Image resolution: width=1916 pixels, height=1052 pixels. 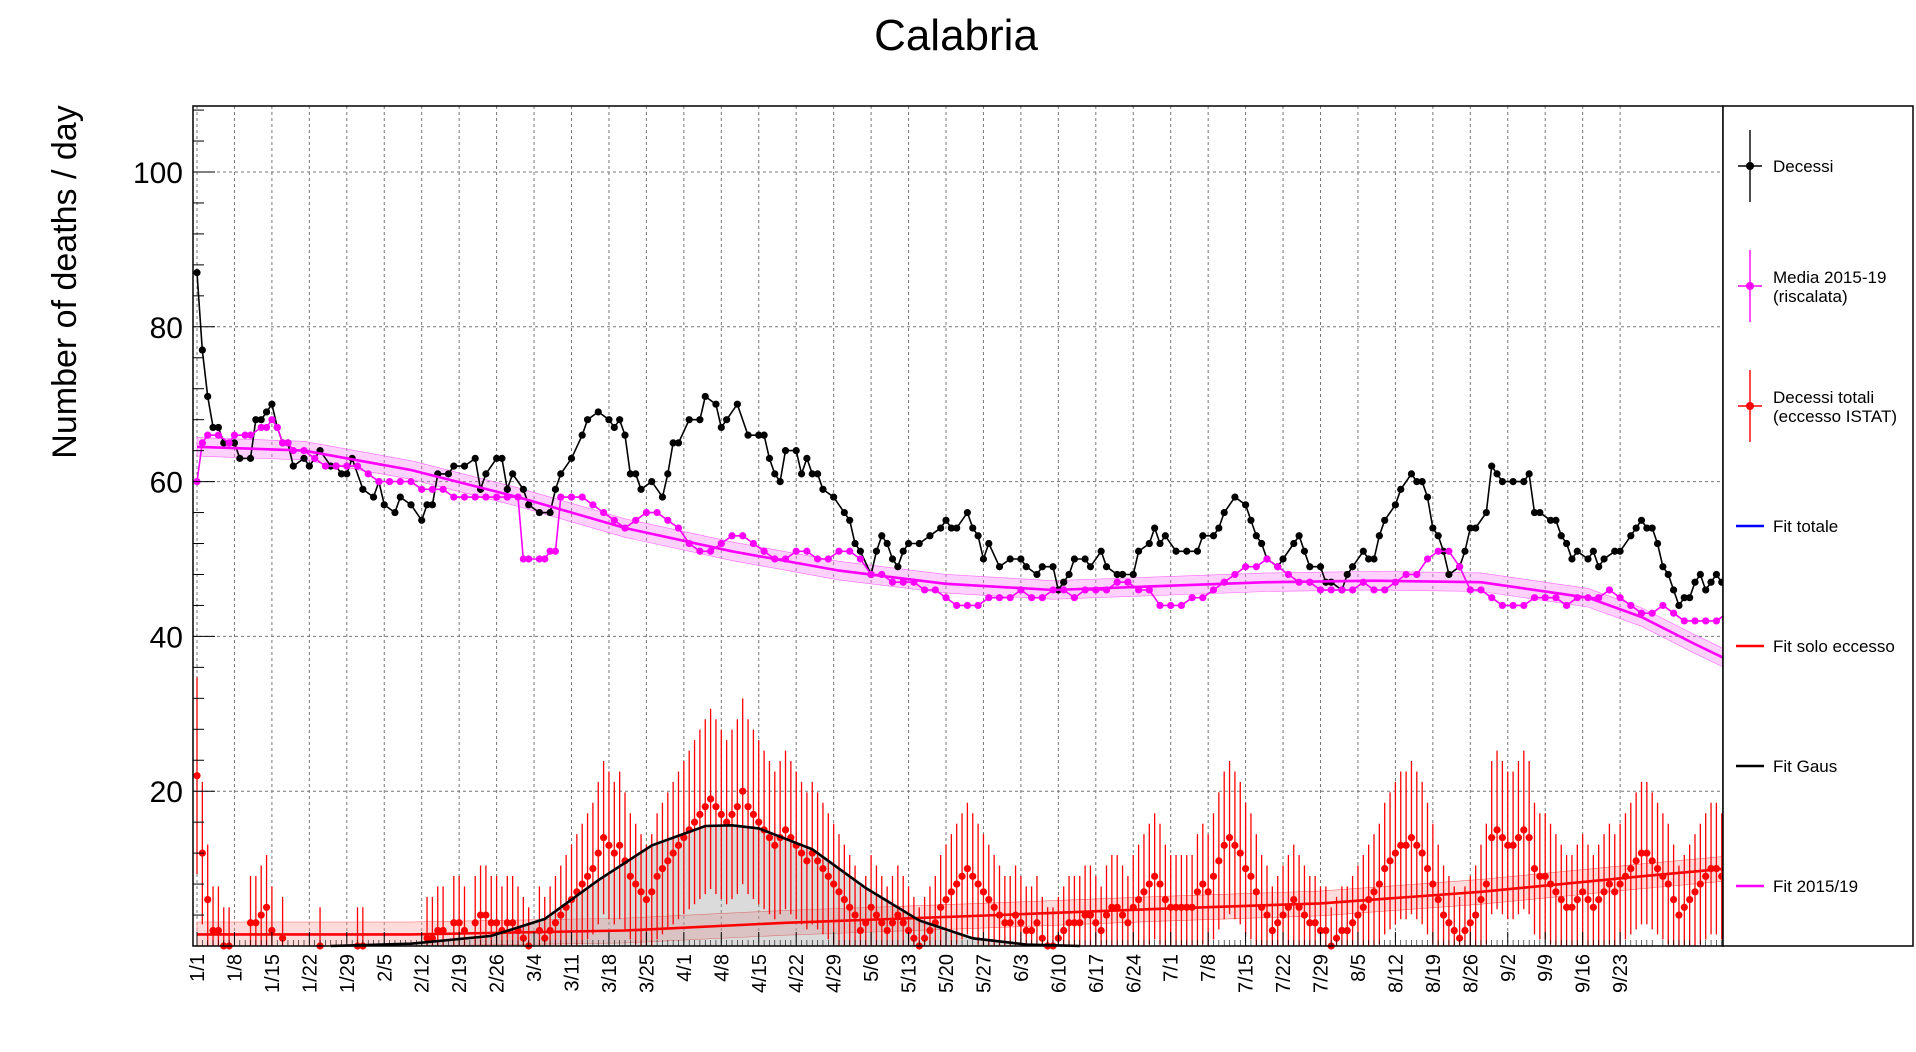 I want to click on y-axis-label: Number of deaths / day, so click(x=65, y=281).